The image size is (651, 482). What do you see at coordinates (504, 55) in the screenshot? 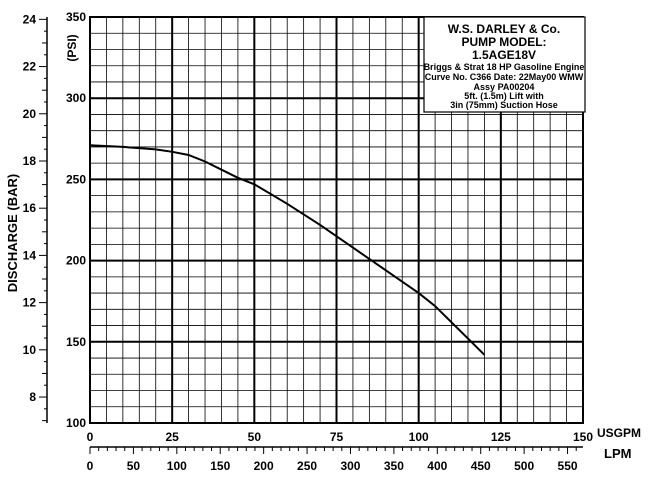
I see `info-title-line-3: 1.5AGE18V` at bounding box center [504, 55].